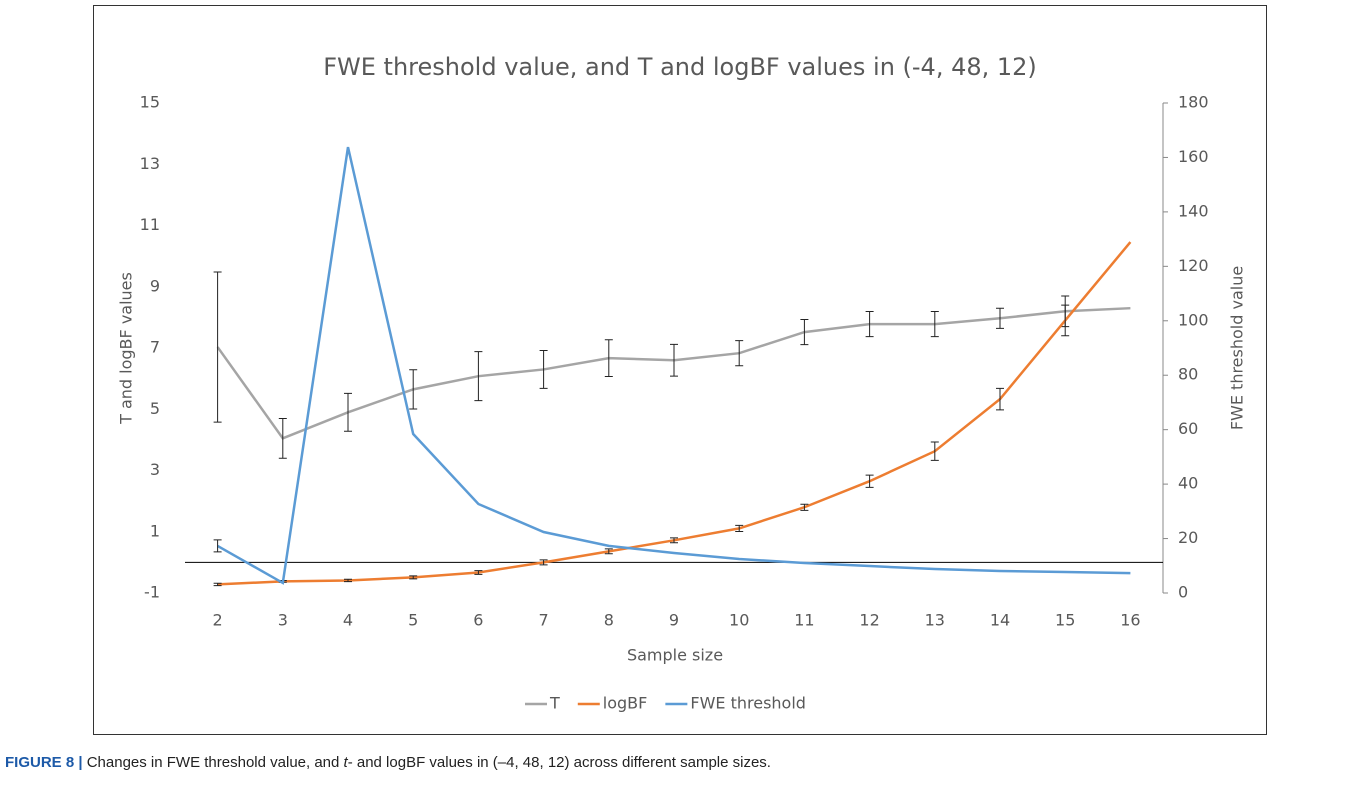 The width and height of the screenshot is (1360, 799). I want to click on y2-tick-label: 80, so click(1188, 374).